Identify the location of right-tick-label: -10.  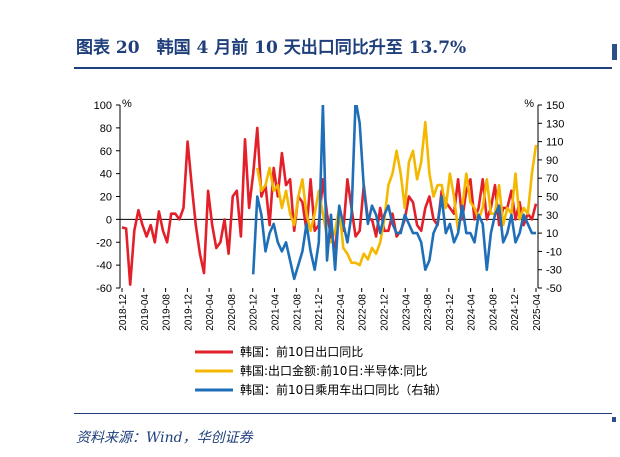
(554, 252).